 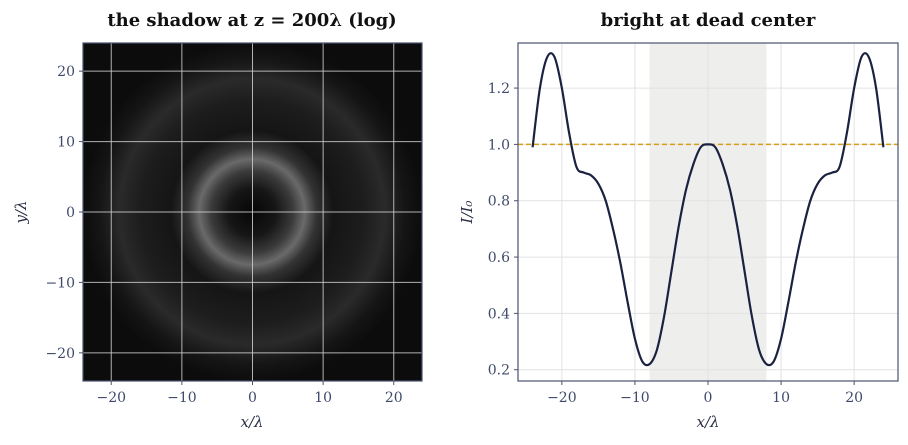 What do you see at coordinates (60, 354) in the screenshot?
I see `left-y-tick-label: −20` at bounding box center [60, 354].